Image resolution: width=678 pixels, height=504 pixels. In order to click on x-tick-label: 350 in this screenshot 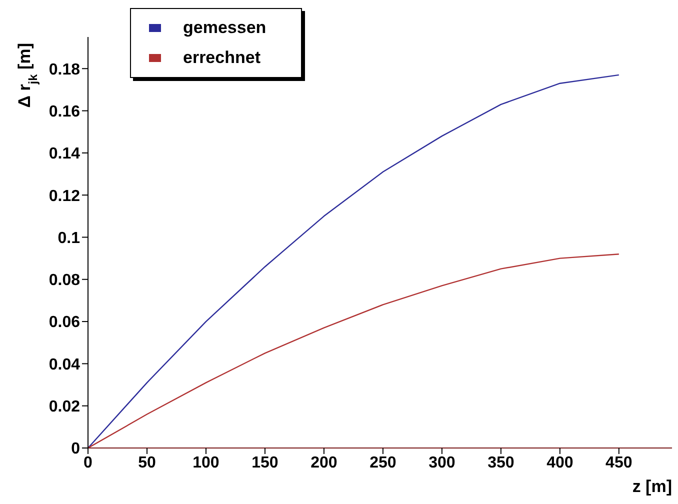, I will do `click(501, 463)`.